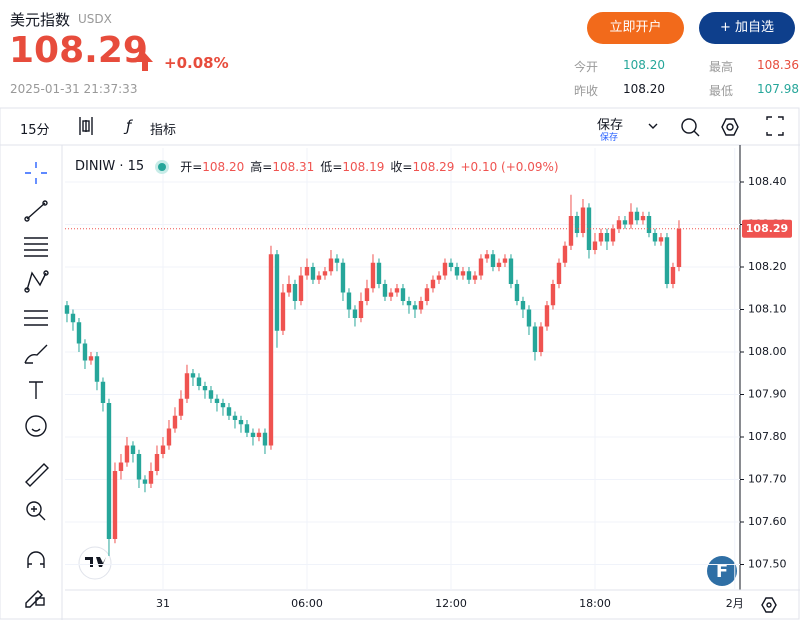 The width and height of the screenshot is (800, 620). I want to click on legend-text: 低=, so click(331, 167).